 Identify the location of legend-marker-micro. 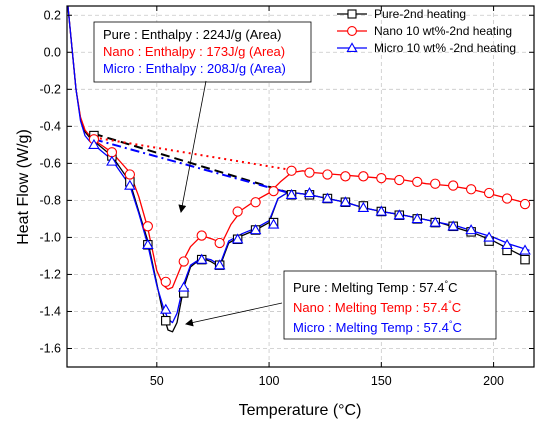
(352, 47).